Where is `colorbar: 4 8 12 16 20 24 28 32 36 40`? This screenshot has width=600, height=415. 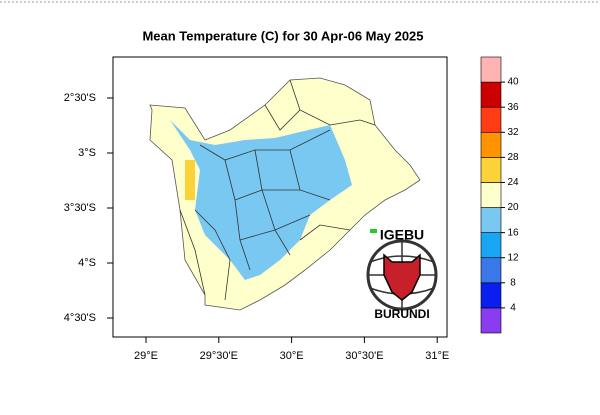 colorbar: 4 8 12 16 20 24 28 32 36 40 is located at coordinates (499, 195).